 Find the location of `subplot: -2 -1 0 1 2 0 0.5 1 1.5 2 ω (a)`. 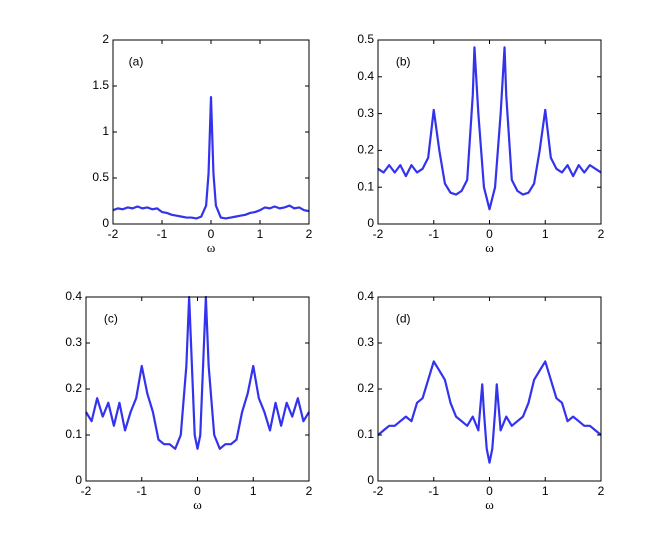

subplot: -2 -1 0 1 2 0 0.5 1 1.5 2 ω (a) is located at coordinates (202, 143).